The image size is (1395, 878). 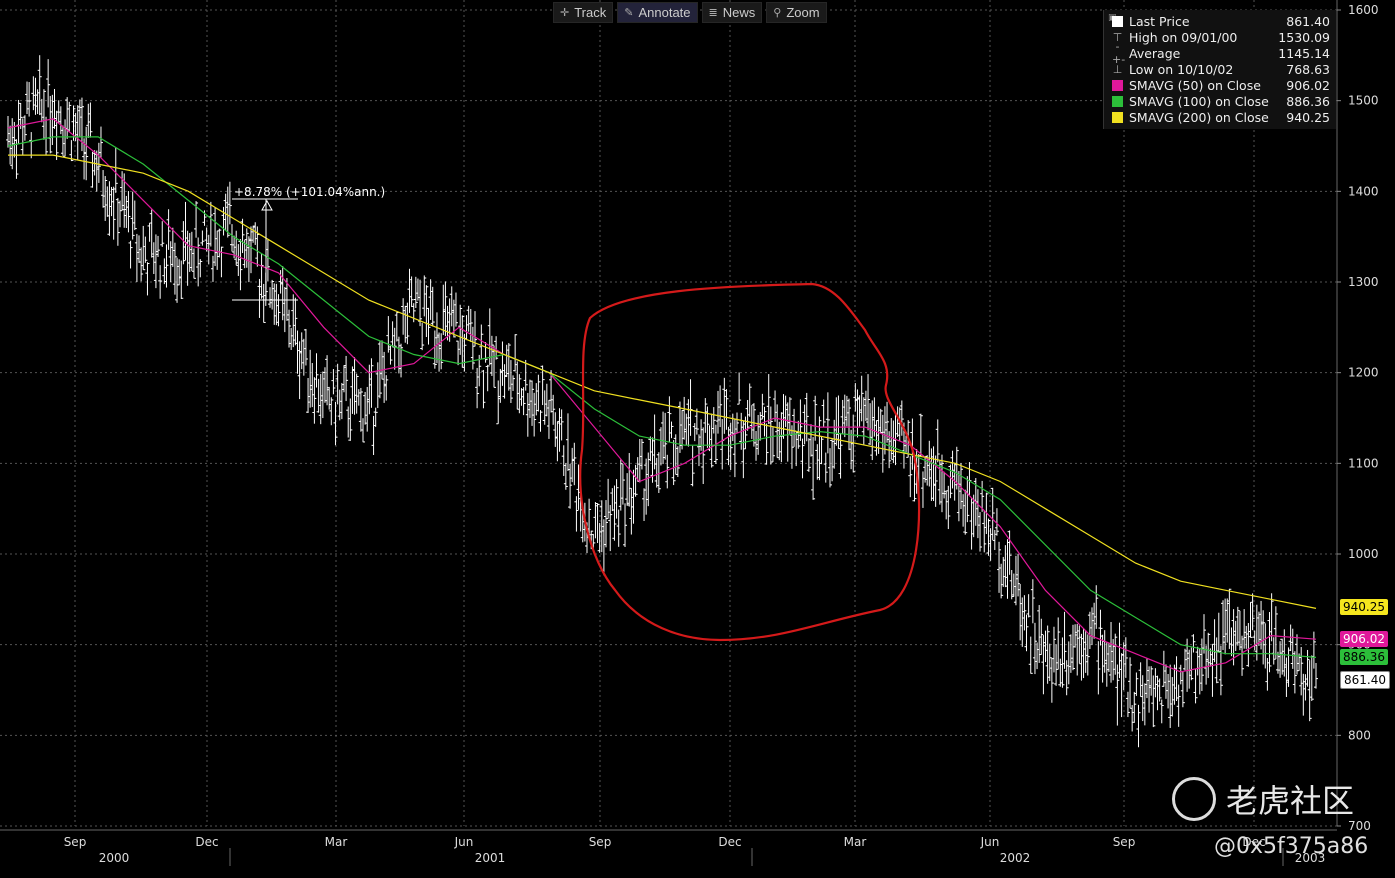 I want to click on legend-row-sma200: SMAVG (200) on Close 940.25, so click(x=1221, y=117).